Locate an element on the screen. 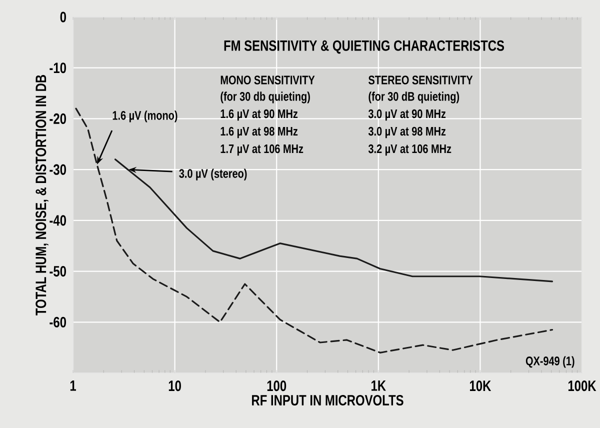  annotation: STEREO SENSITIVITY is located at coordinates (420, 80).